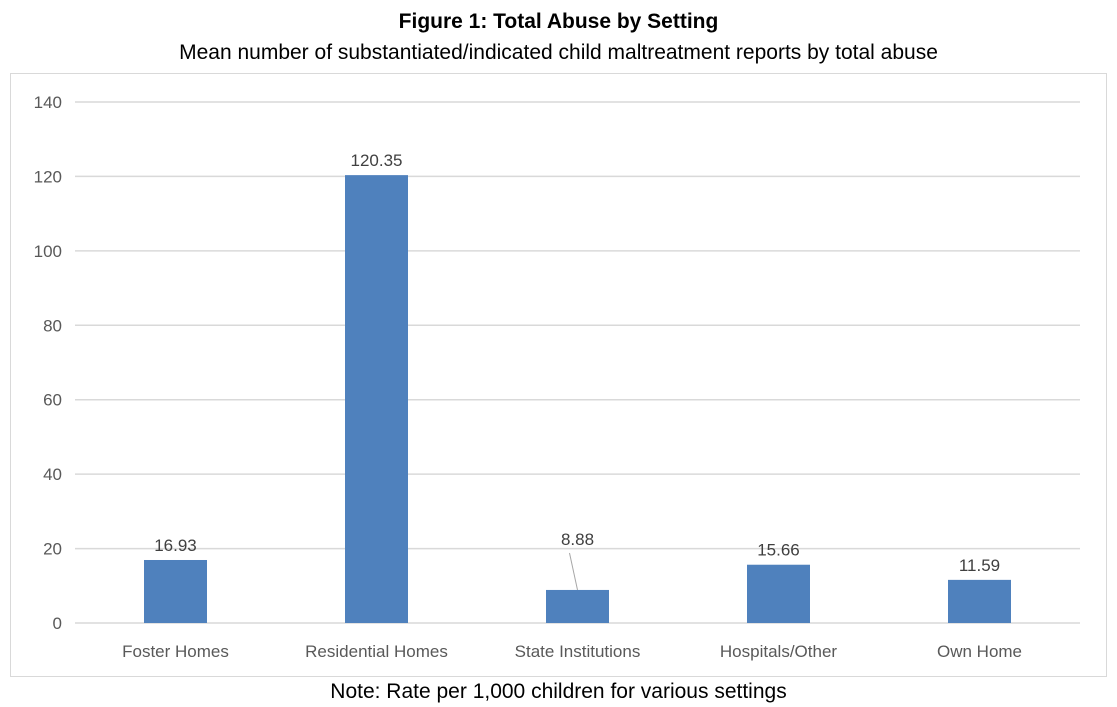  Describe the element at coordinates (52, 400) in the screenshot. I see `y-tick-label: 60` at that location.